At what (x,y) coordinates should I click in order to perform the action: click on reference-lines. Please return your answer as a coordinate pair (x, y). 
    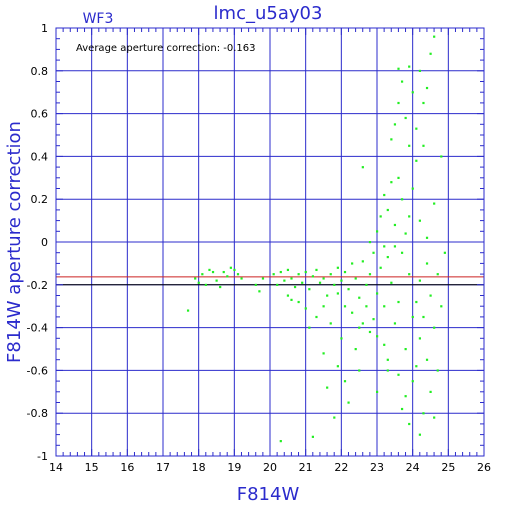
    Looking at the image, I should click on (270, 281).